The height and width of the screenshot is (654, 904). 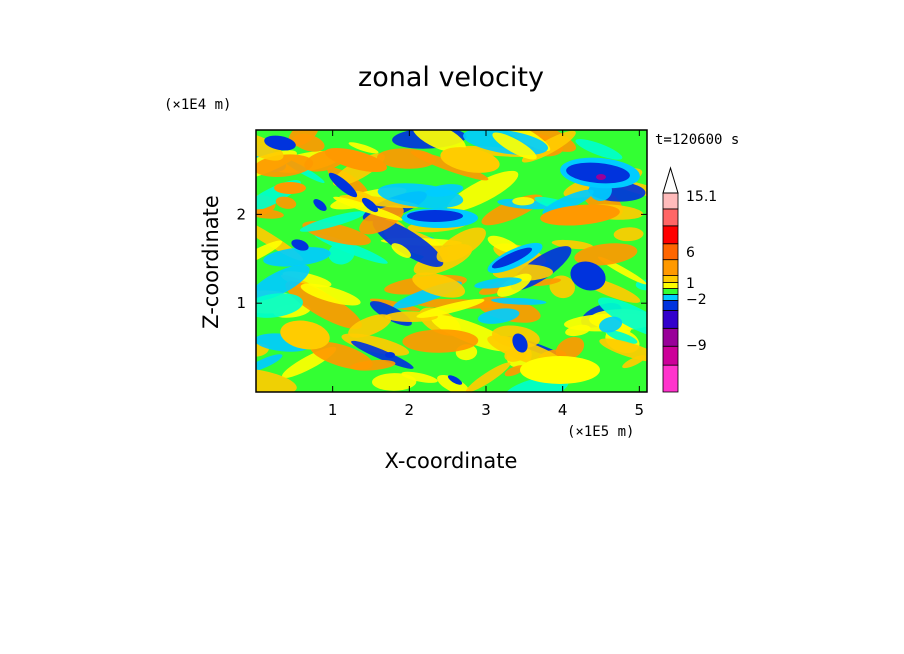 What do you see at coordinates (640, 410) in the screenshot?
I see `x-tick-label: 5` at bounding box center [640, 410].